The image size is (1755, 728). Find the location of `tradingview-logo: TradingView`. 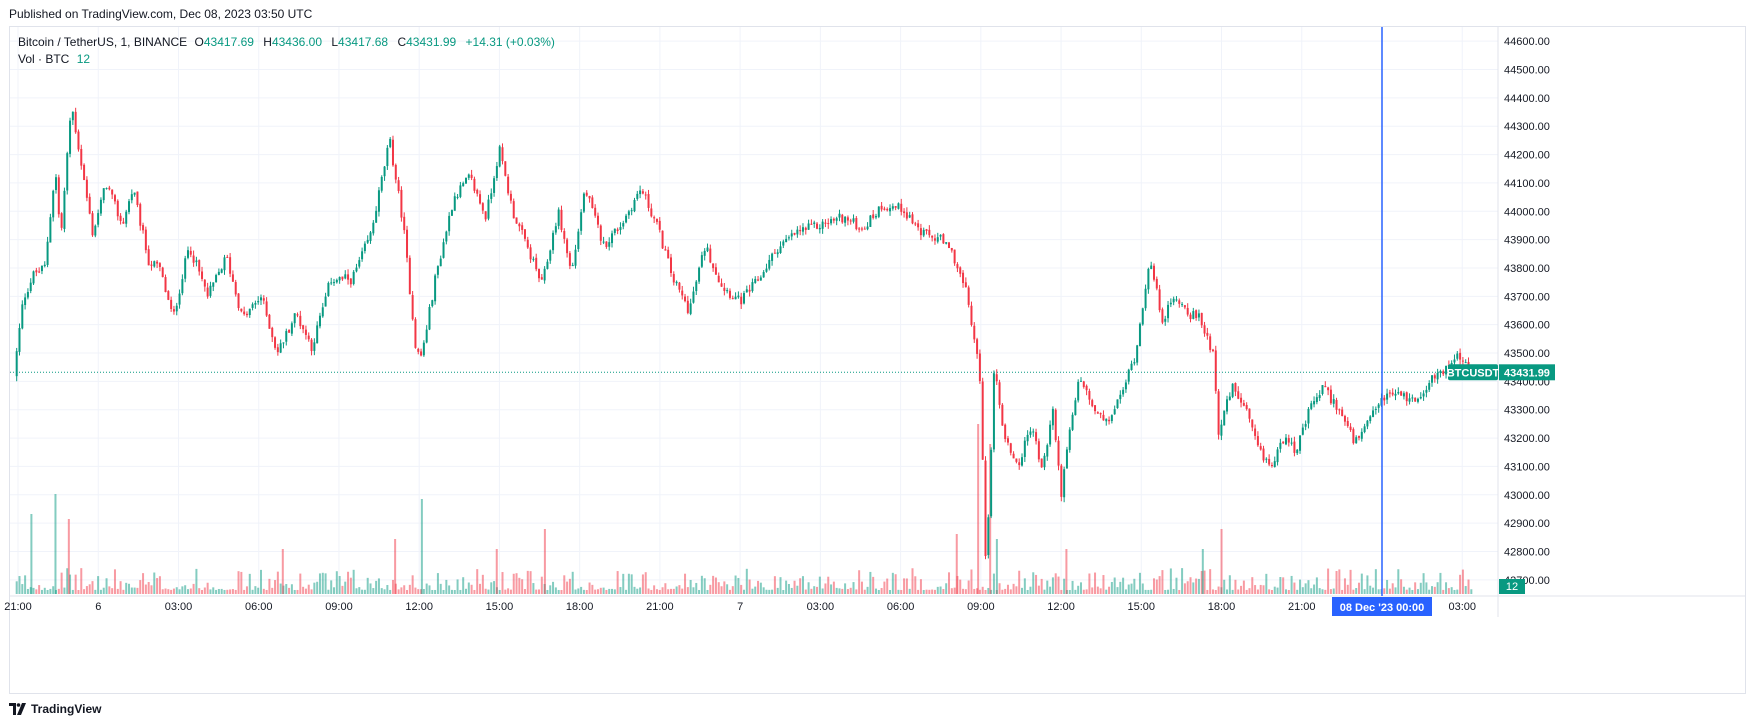

tradingview-logo: TradingView is located at coordinates (55, 709).